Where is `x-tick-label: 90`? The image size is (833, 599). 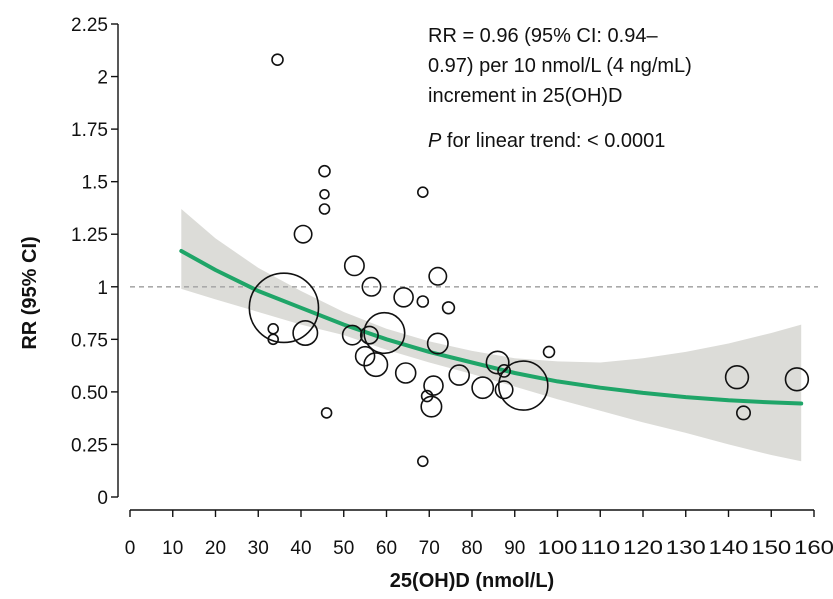 x-tick-label: 90 is located at coordinates (514, 548).